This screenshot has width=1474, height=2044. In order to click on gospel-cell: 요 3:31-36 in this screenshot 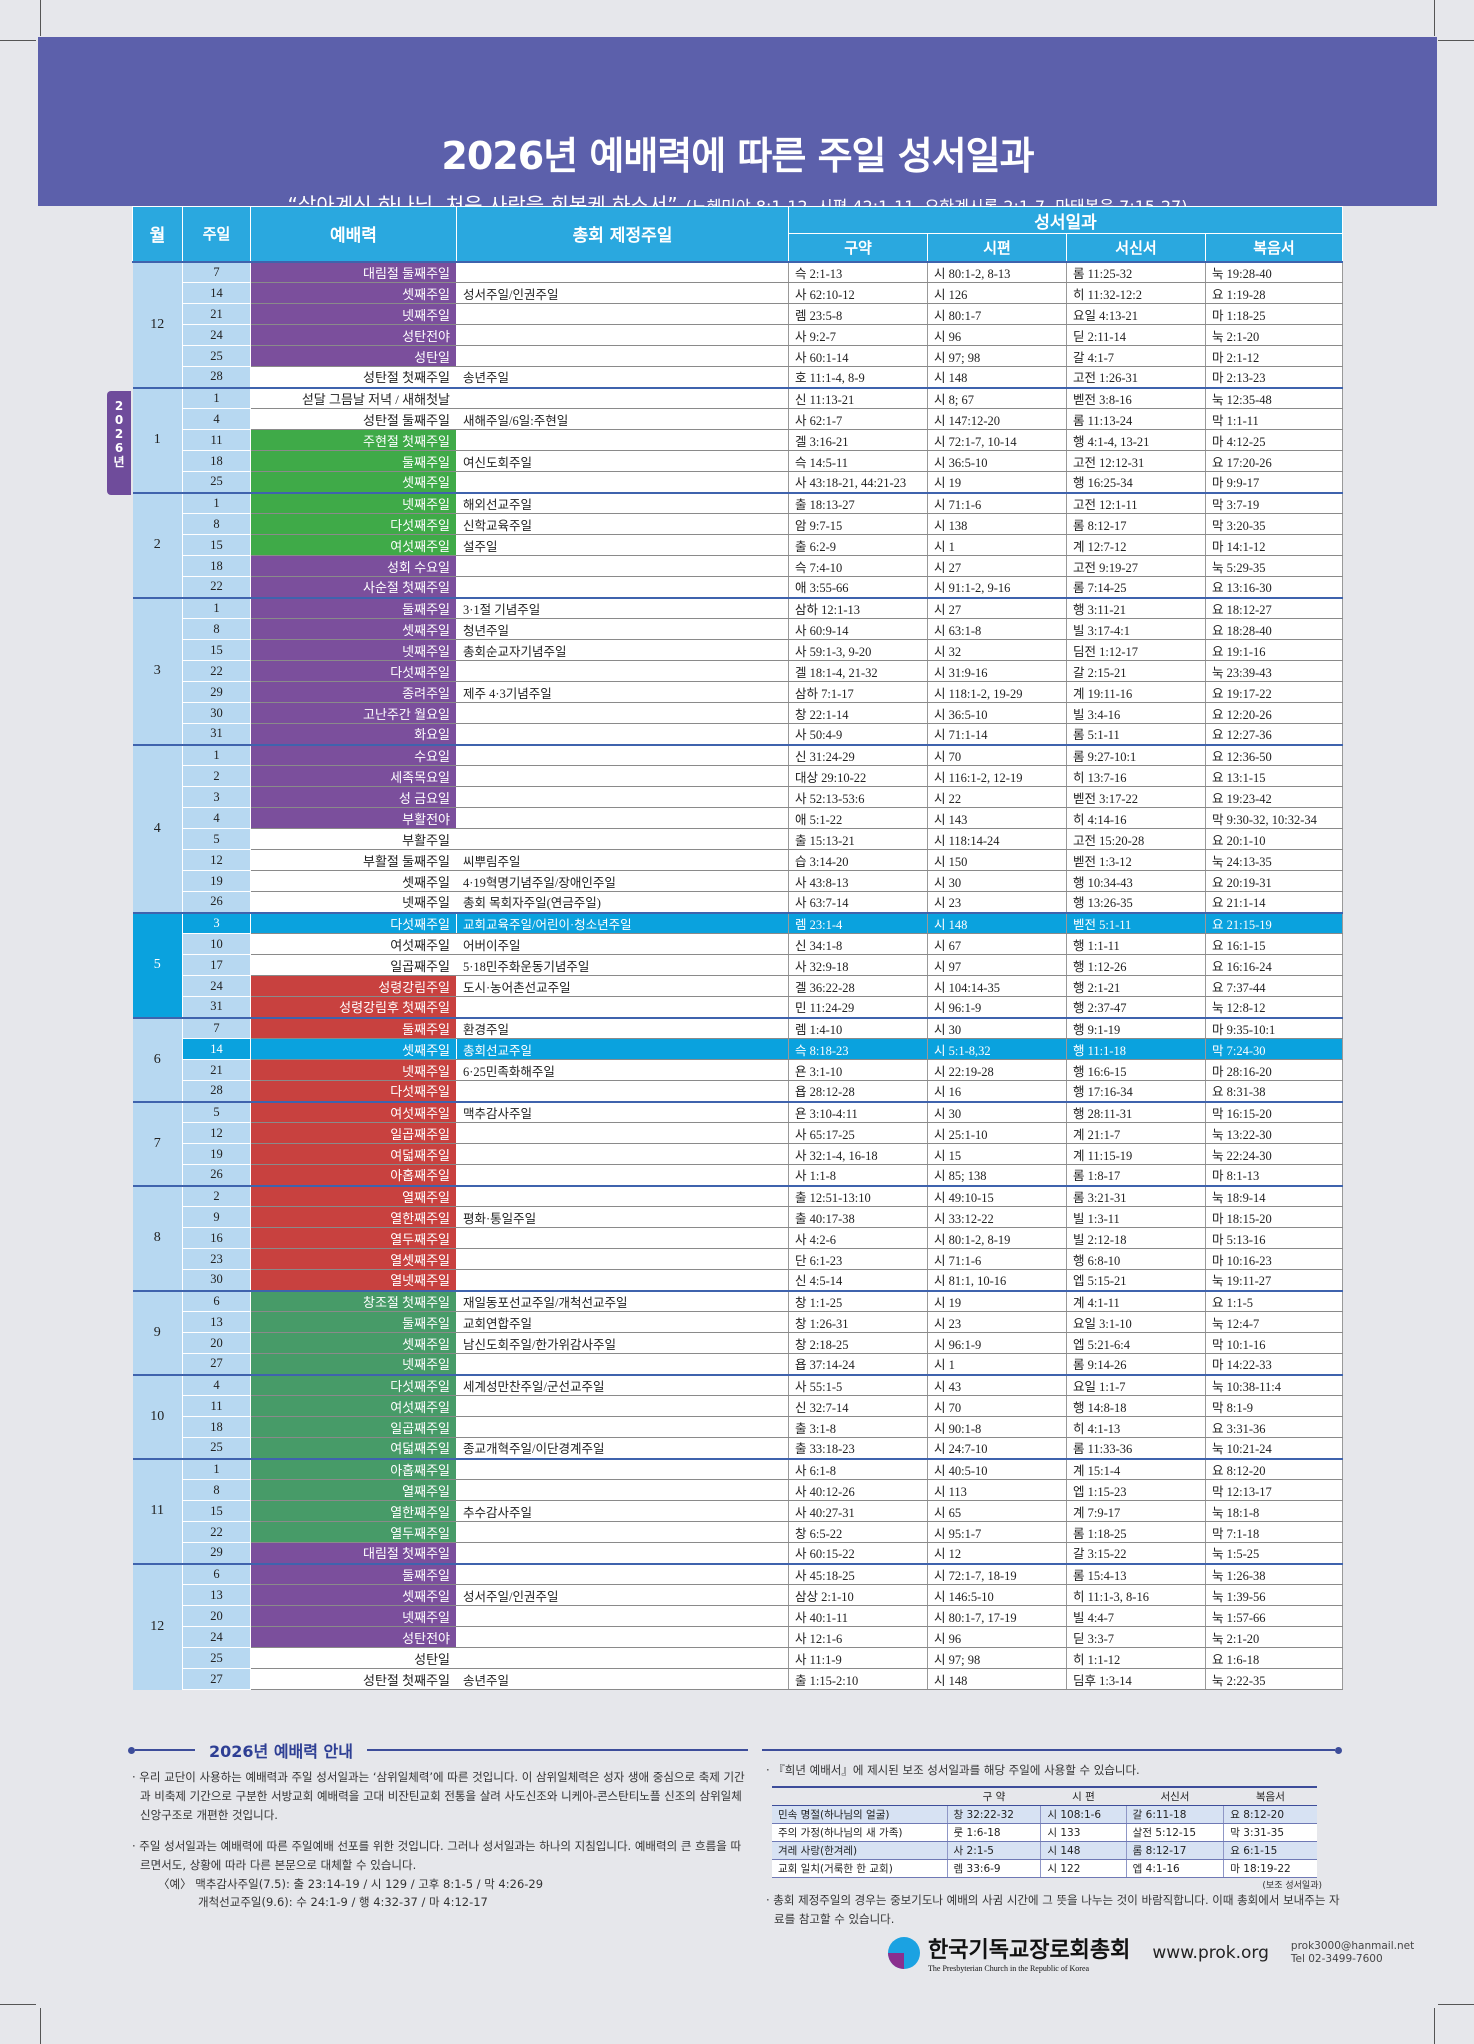, I will do `click(1274, 1427)`.